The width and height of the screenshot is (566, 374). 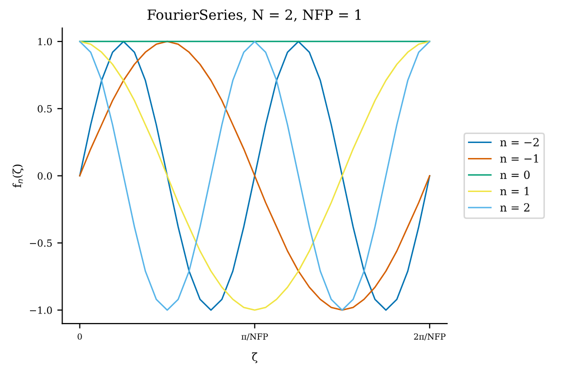 What do you see at coordinates (80, 336) in the screenshot?
I see `x-tick-label: 0` at bounding box center [80, 336].